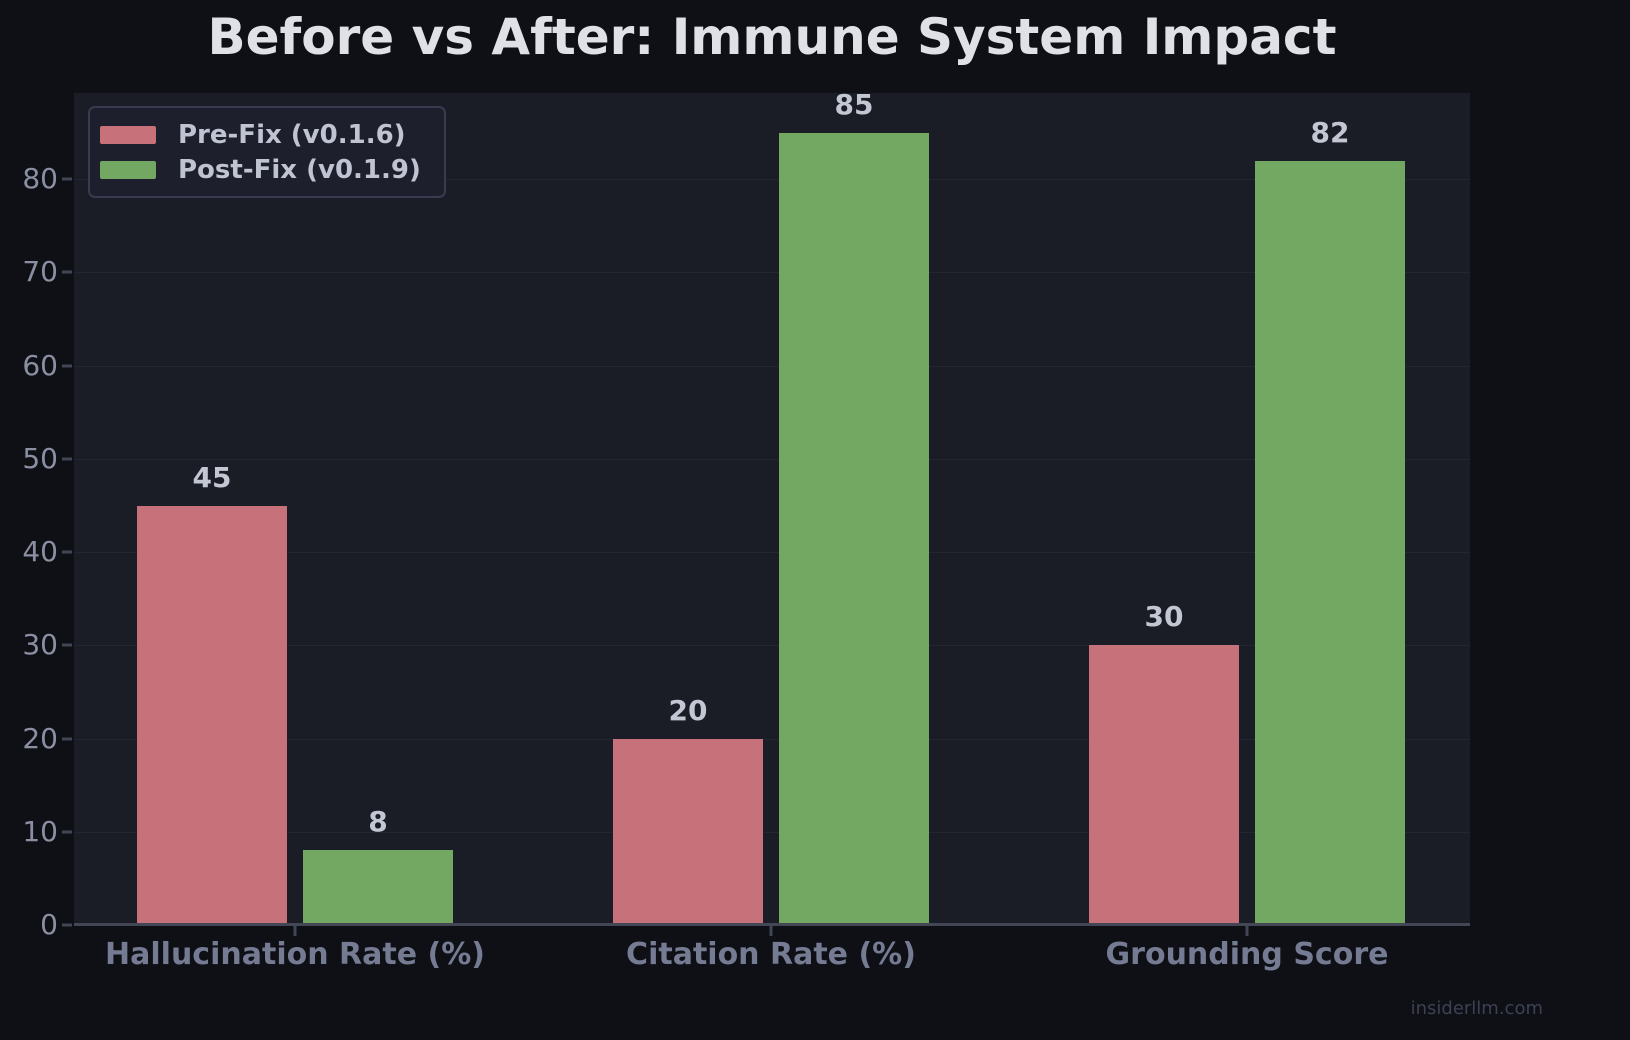 The height and width of the screenshot is (1040, 1630). I want to click on chart-title: Before vs After: Immune System Impact, so click(772, 37).